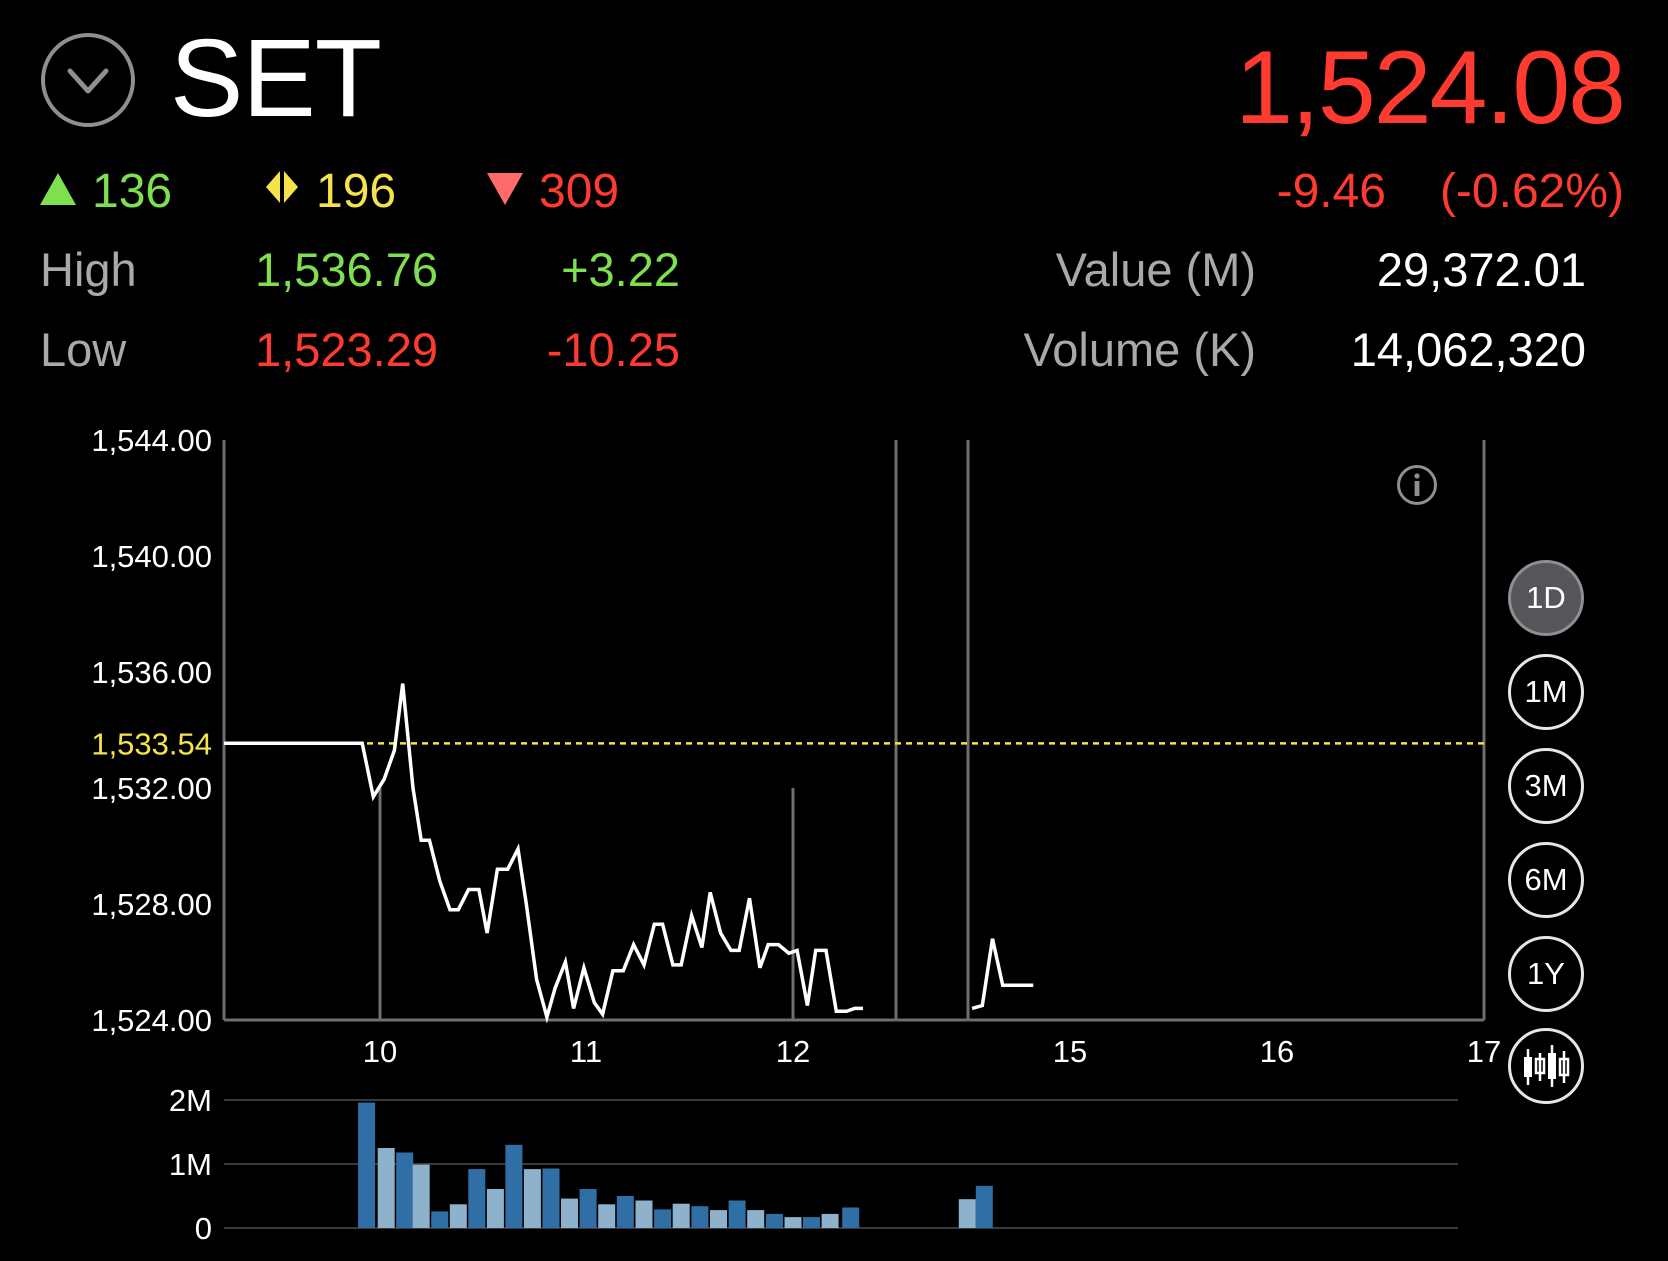 The image size is (1668, 1261). Describe the element at coordinates (1546, 786) in the screenshot. I see `period-3m-button: 3M` at that location.